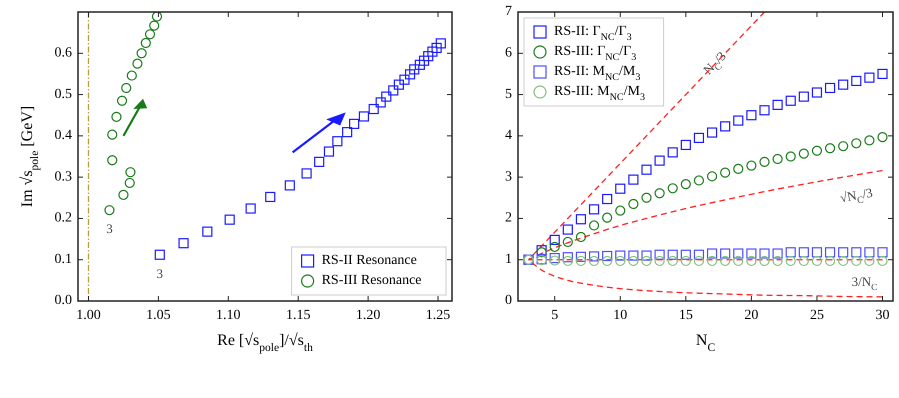  Describe the element at coordinates (88, 315) in the screenshot. I see `x-tick-label: 1.00` at that location.